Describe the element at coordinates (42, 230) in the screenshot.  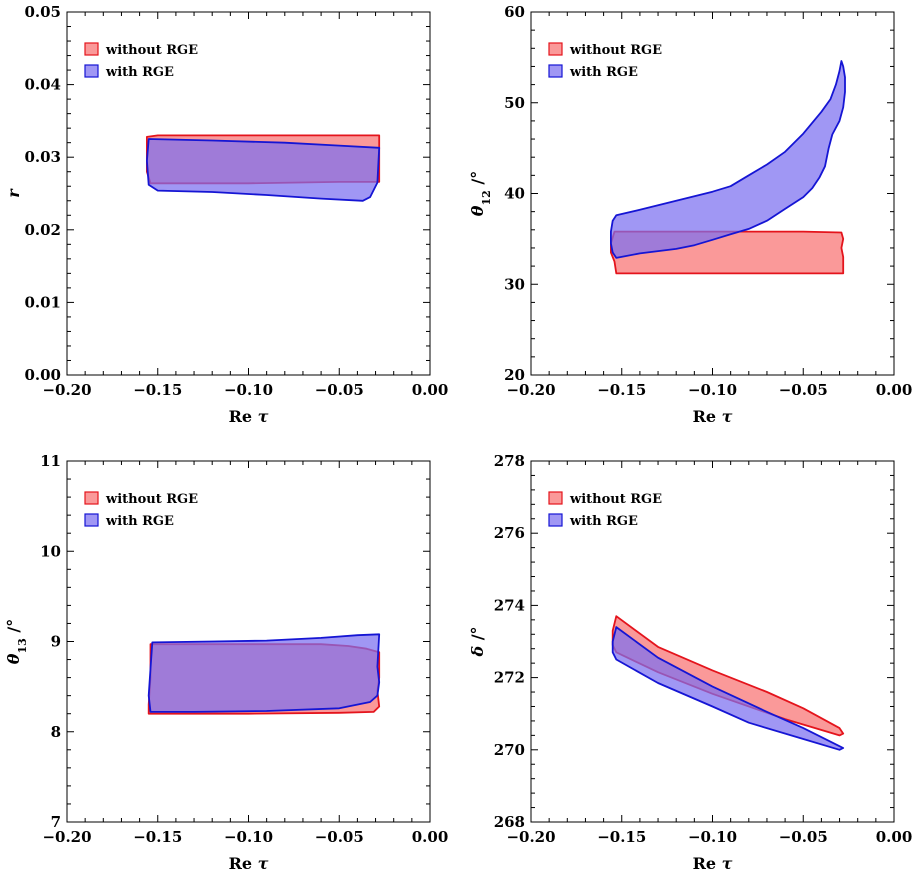
I see `y-tick-label: 0.02` at that location.